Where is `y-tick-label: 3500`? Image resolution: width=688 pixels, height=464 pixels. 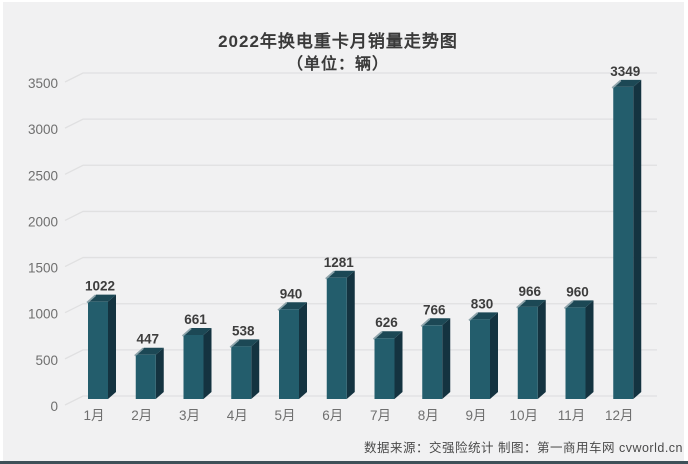
y-tick-label: 3500 is located at coordinates (43, 83).